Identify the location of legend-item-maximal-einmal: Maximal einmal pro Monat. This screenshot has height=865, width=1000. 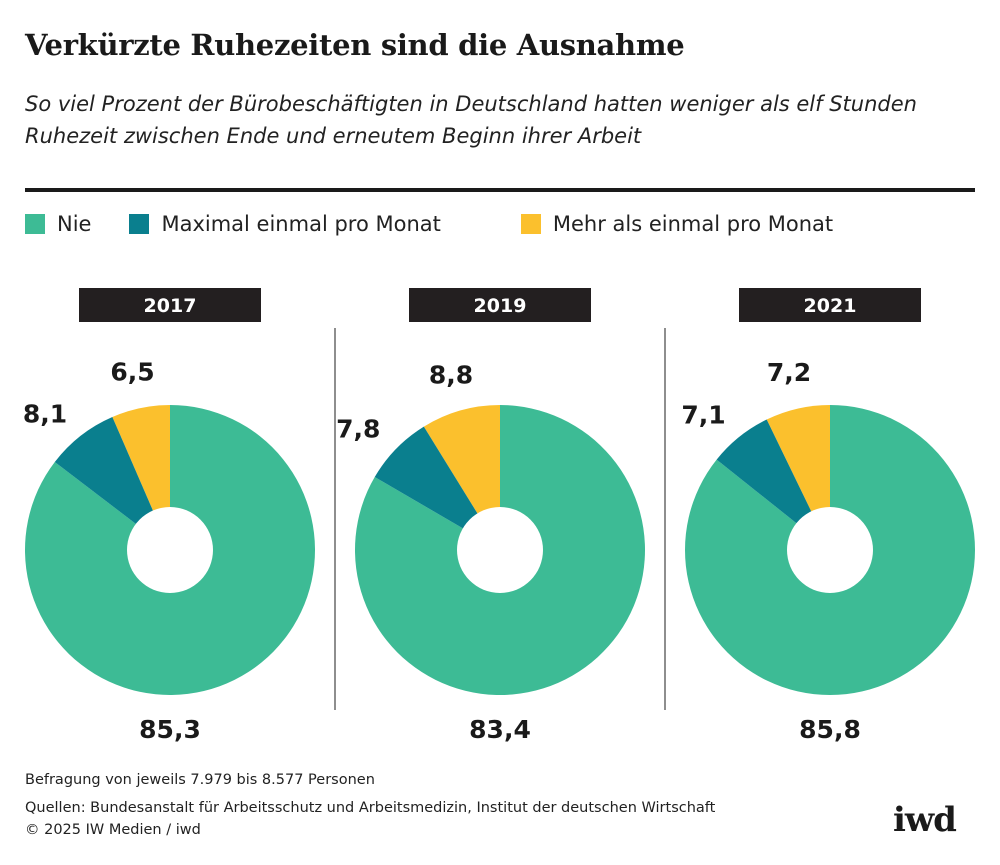
(285, 224).